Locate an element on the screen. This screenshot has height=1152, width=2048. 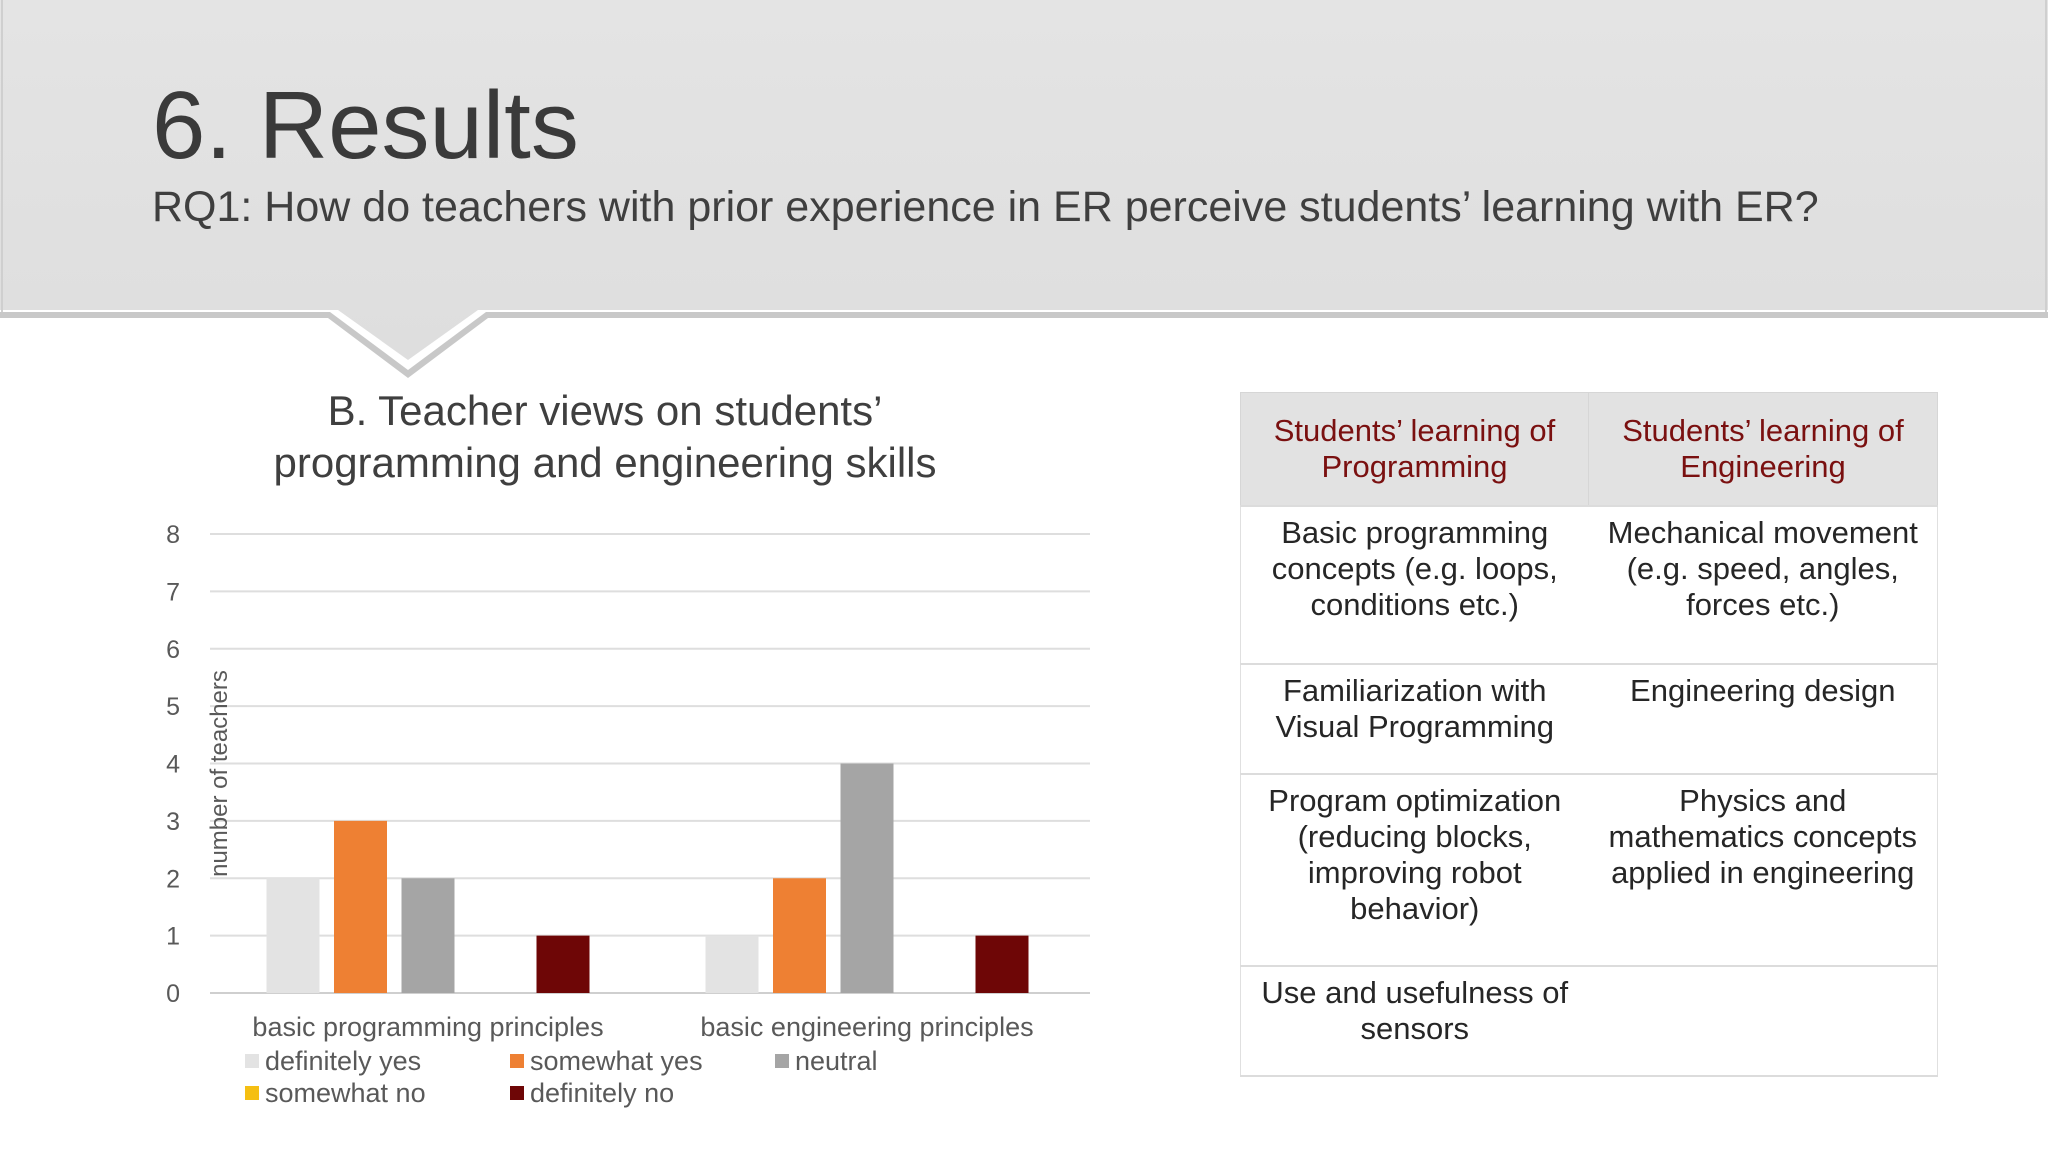
y-tick-label: 1 is located at coordinates (173, 937).